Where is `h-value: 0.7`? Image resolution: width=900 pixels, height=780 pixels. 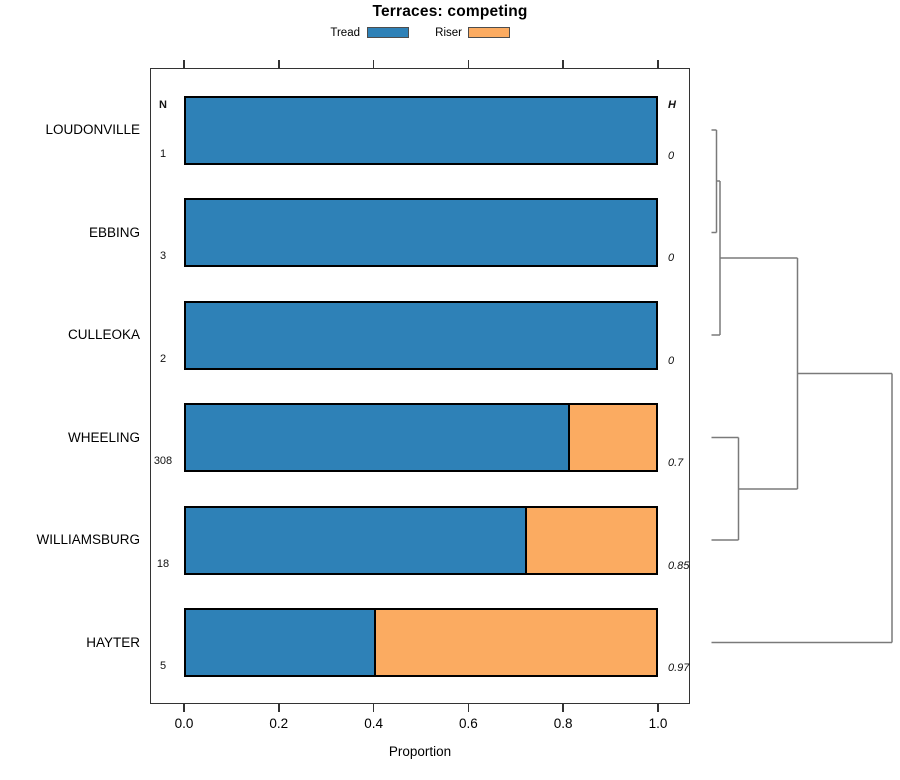
h-value: 0.7 is located at coordinates (676, 463).